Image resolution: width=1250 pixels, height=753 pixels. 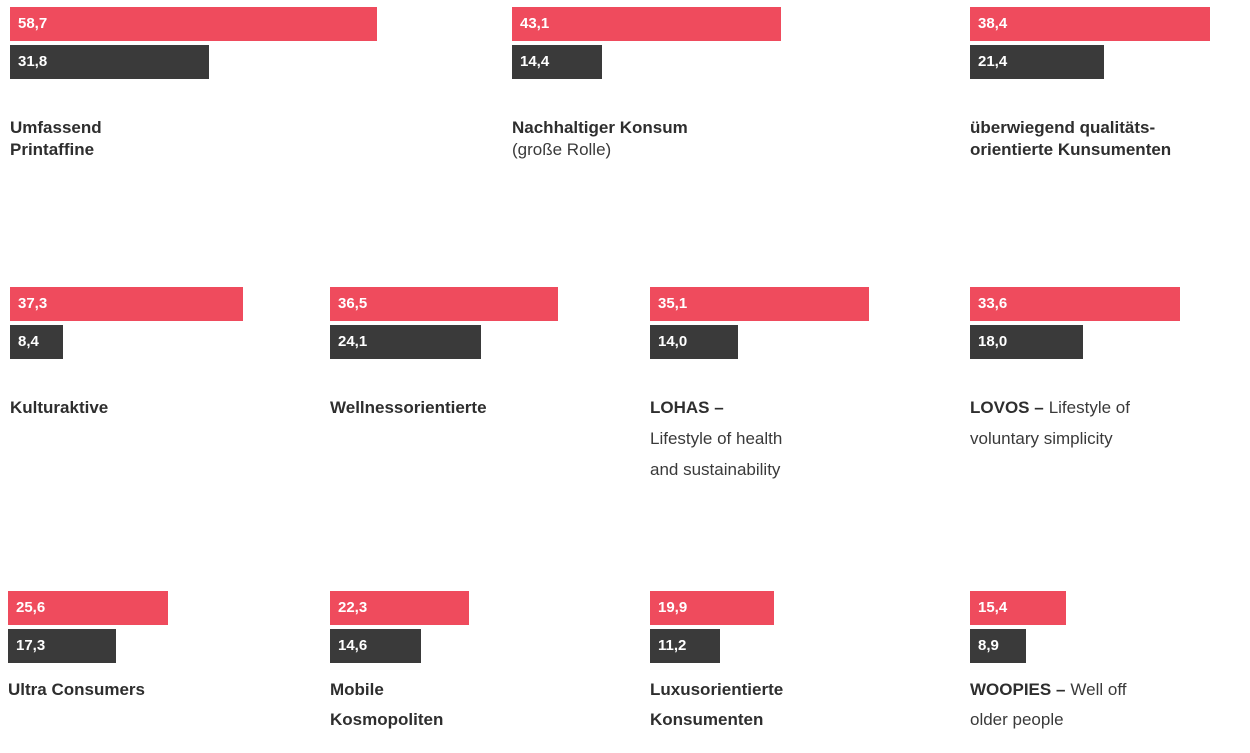 I want to click on value-label: 8,4, so click(x=28, y=341).